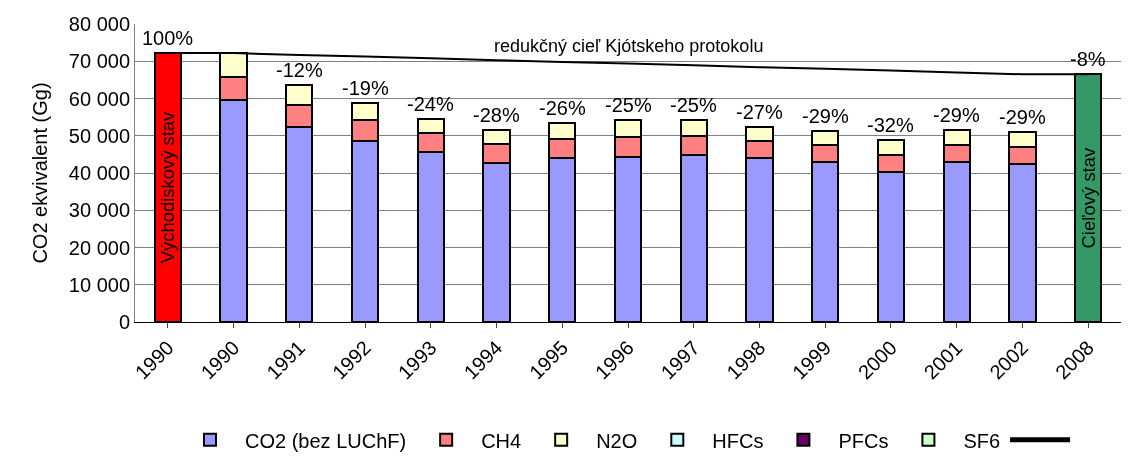 Image resolution: width=1131 pixels, height=469 pixels. What do you see at coordinates (759, 112) in the screenshot?
I see `annotation: -27%` at bounding box center [759, 112].